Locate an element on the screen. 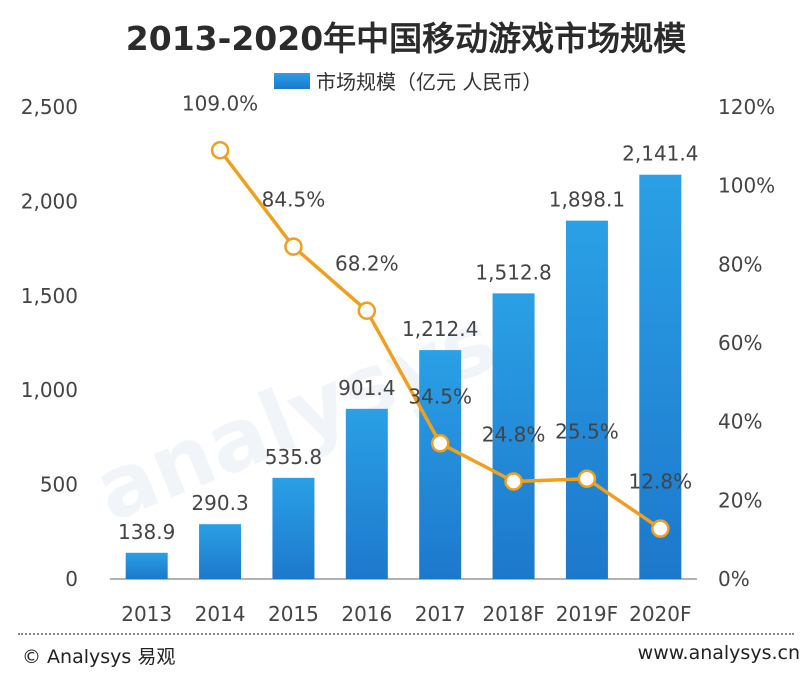  y-right-tick-label: 40% is located at coordinates (740, 422).